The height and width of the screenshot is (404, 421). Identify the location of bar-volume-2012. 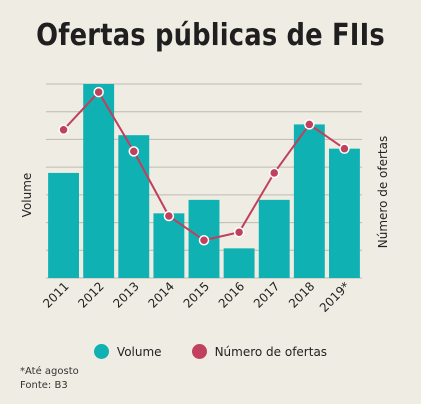
(99, 181).